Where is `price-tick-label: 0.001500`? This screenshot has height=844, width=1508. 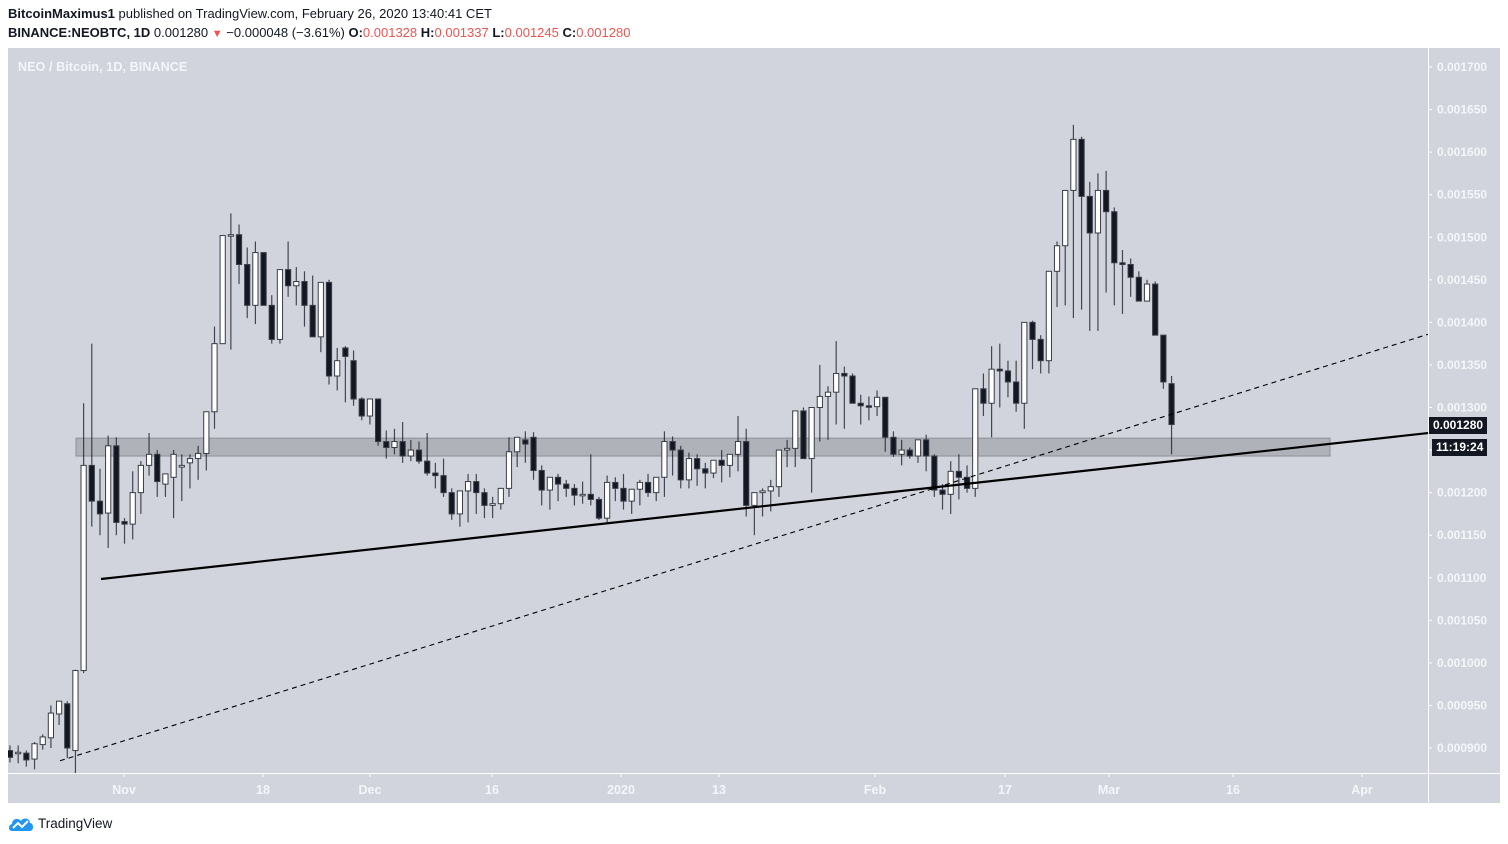 price-tick-label: 0.001500 is located at coordinates (1462, 237).